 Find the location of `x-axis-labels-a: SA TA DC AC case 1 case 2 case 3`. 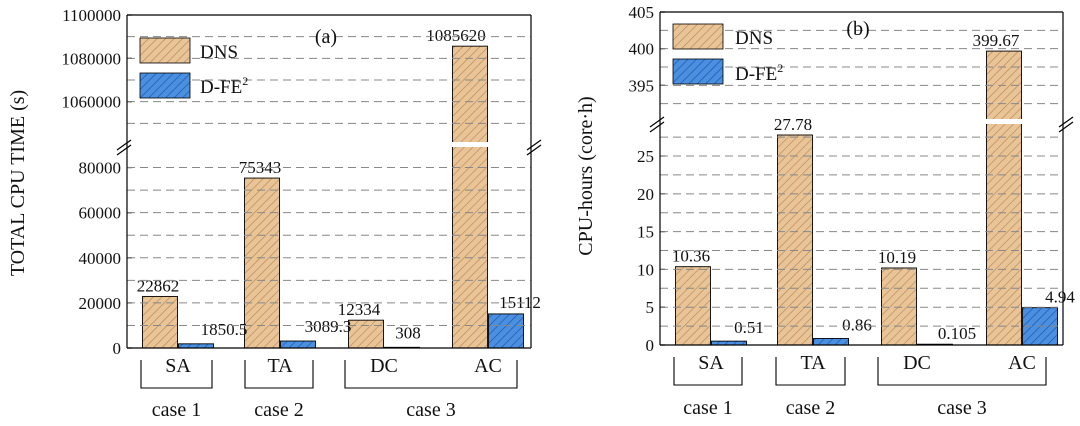

x-axis-labels-a: SA TA DC AC case 1 case 2 case 3 is located at coordinates (329, 388).